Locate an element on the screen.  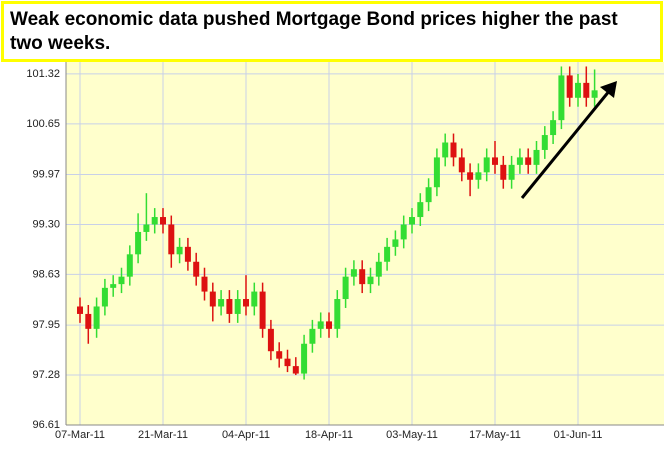
y-tick-label: 96.61 is located at coordinates (46, 425).